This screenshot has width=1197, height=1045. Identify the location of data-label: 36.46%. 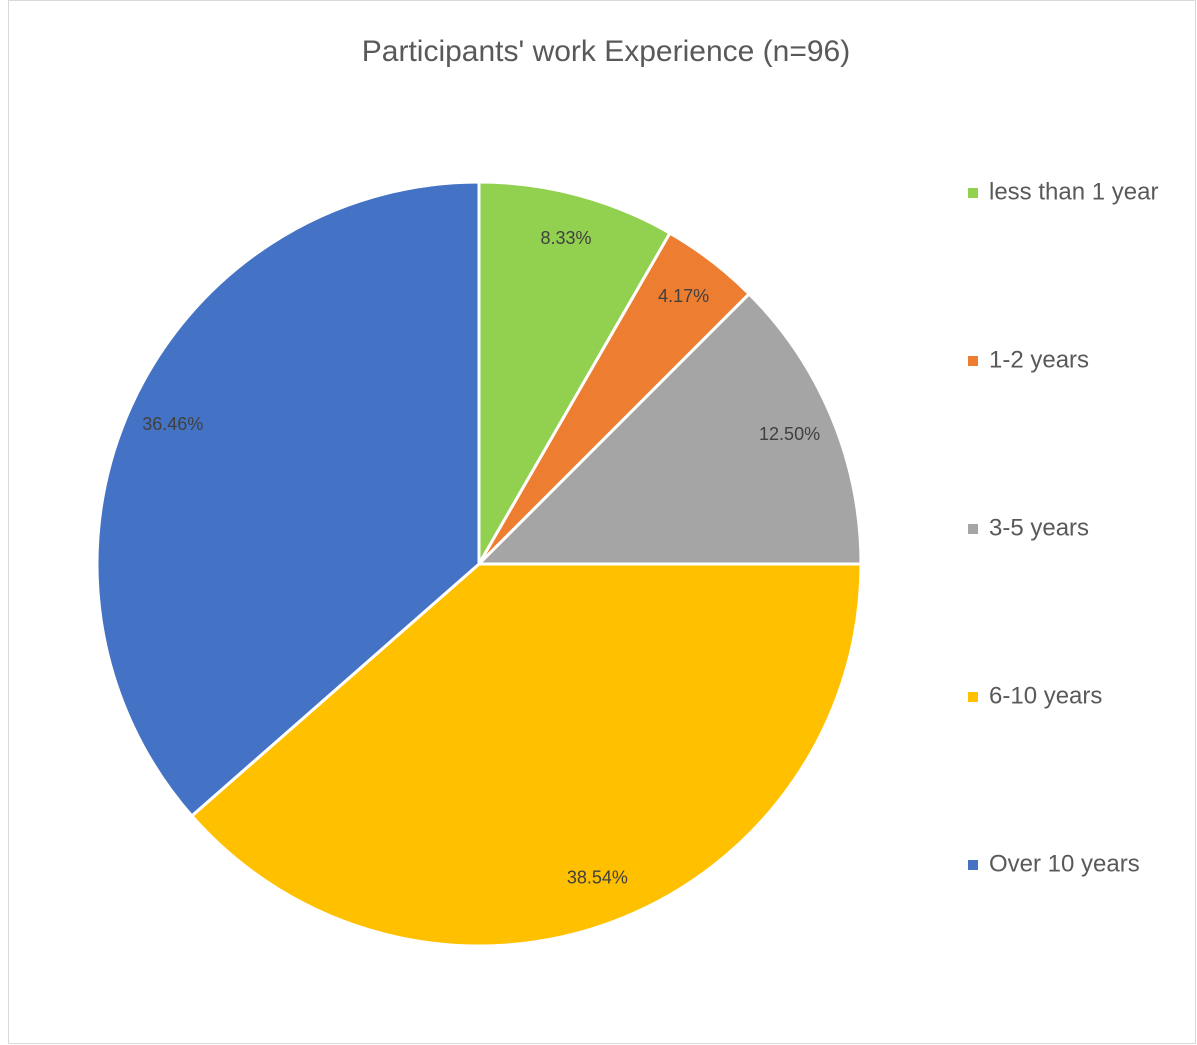
(172, 424).